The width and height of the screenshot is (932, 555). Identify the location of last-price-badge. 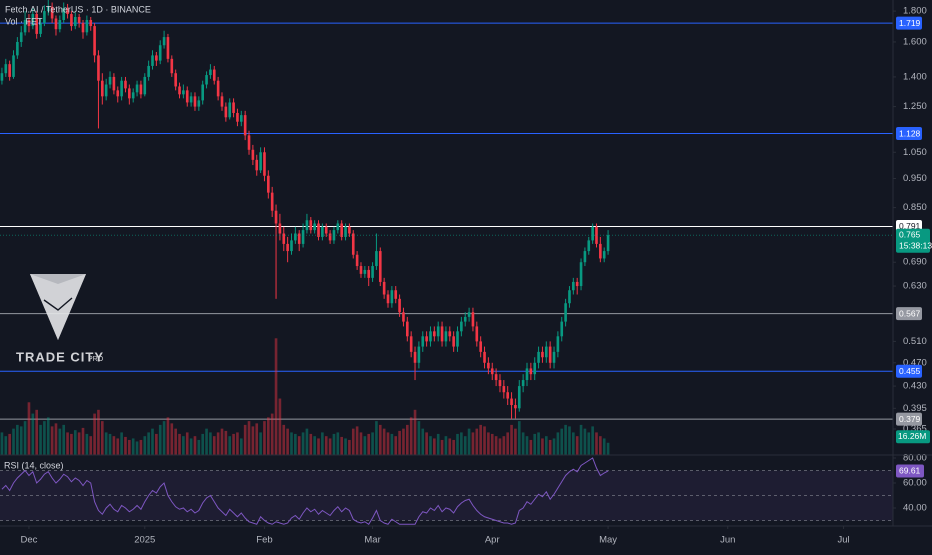
(913, 240).